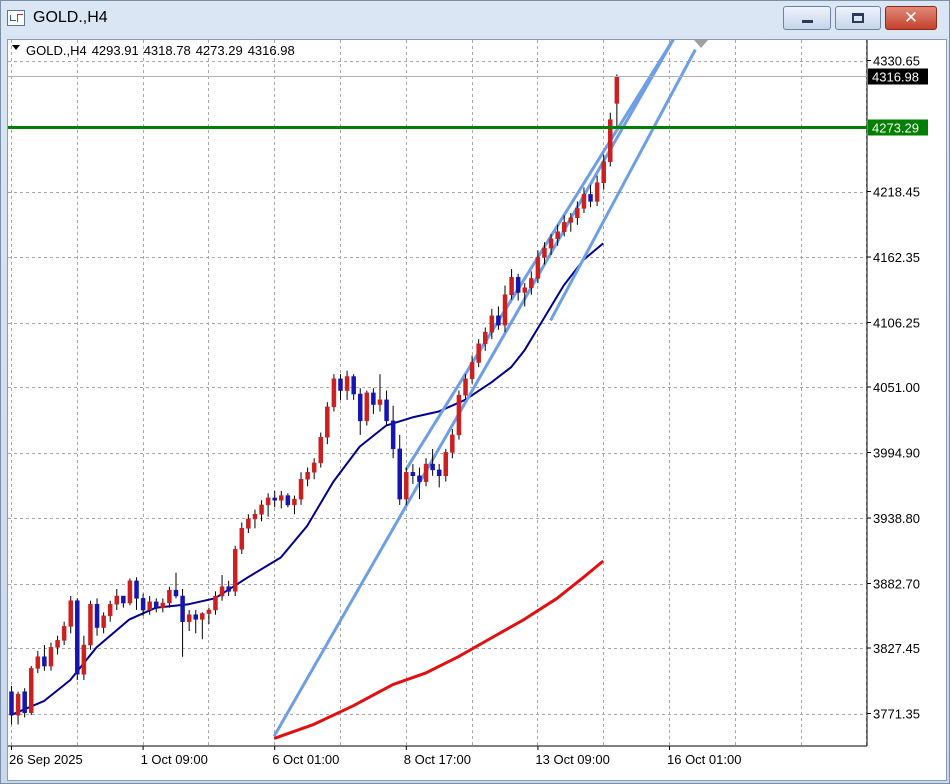 Image resolution: width=950 pixels, height=784 pixels. Describe the element at coordinates (896, 518) in the screenshot. I see `price-tick-label: 3938.80` at that location.